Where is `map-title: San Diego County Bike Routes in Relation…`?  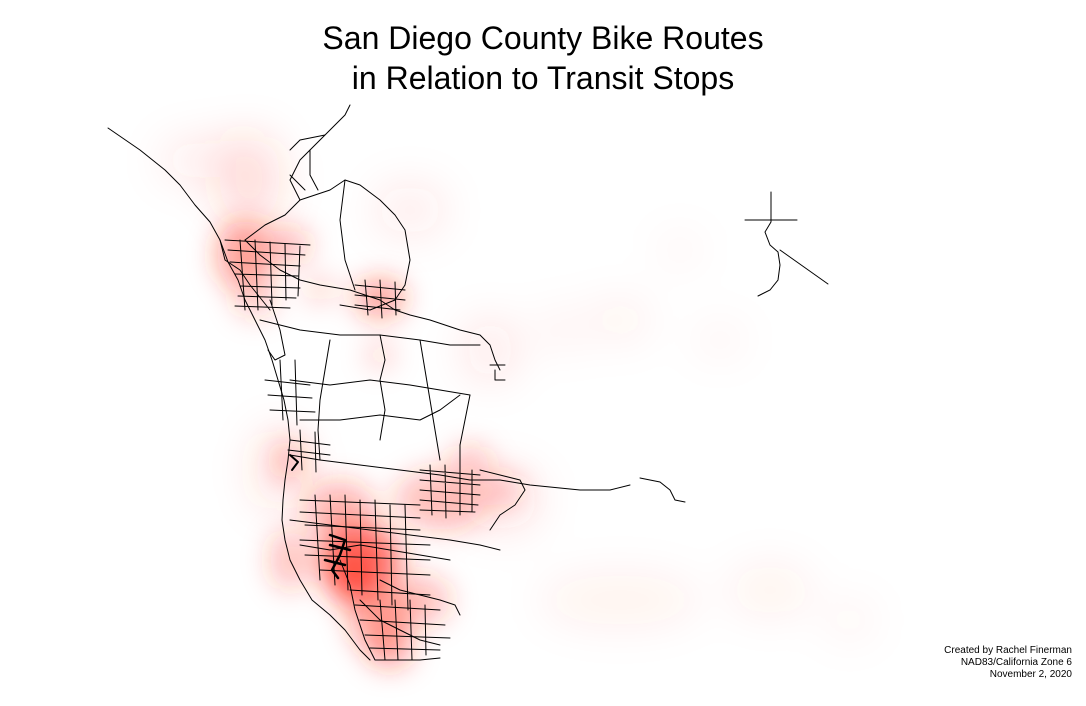 map-title: San Diego County Bike Routes in Relation… is located at coordinates (543, 58).